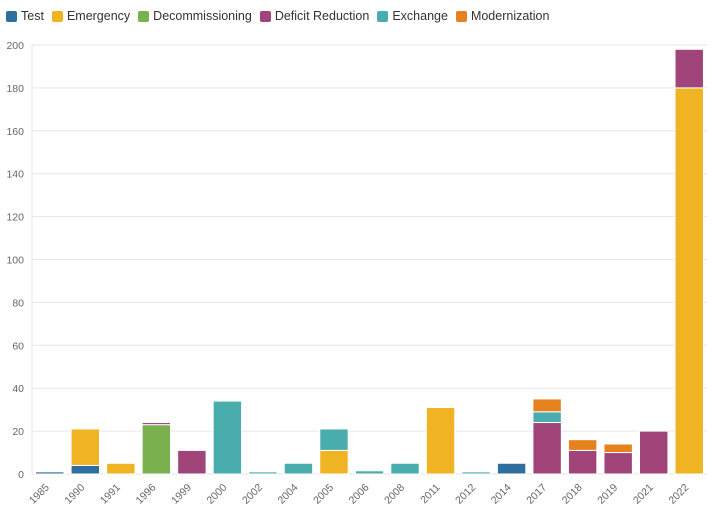  I want to click on x-tick-label: 2004, so click(288, 494).